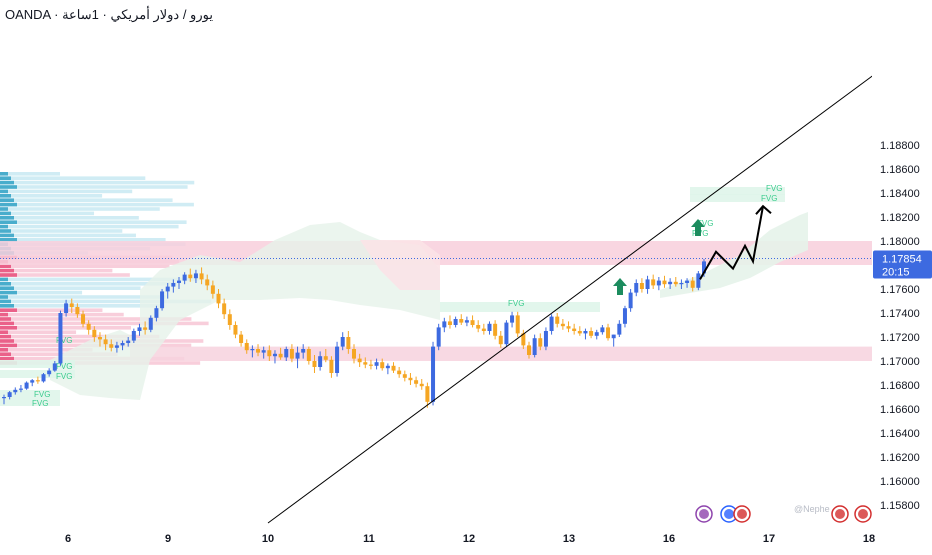 The image size is (932, 555). Describe the element at coordinates (902, 264) in the screenshot. I see `last-price-badge` at that location.